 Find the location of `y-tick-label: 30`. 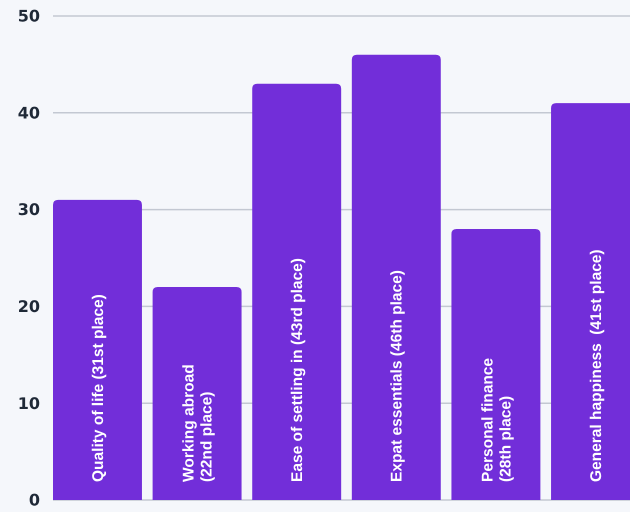

y-tick-label: 30 is located at coordinates (29, 210).